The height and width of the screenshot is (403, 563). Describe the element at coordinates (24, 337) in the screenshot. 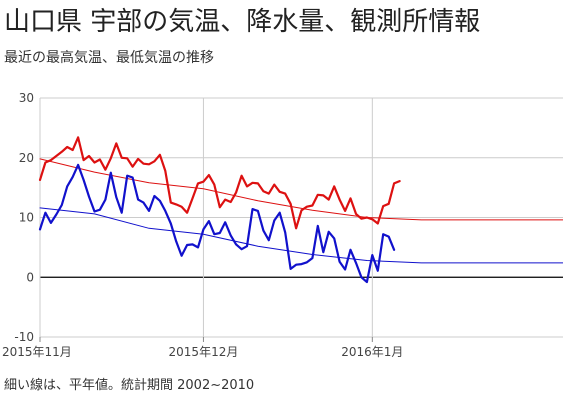

I see `y-tick-label: -10` at that location.